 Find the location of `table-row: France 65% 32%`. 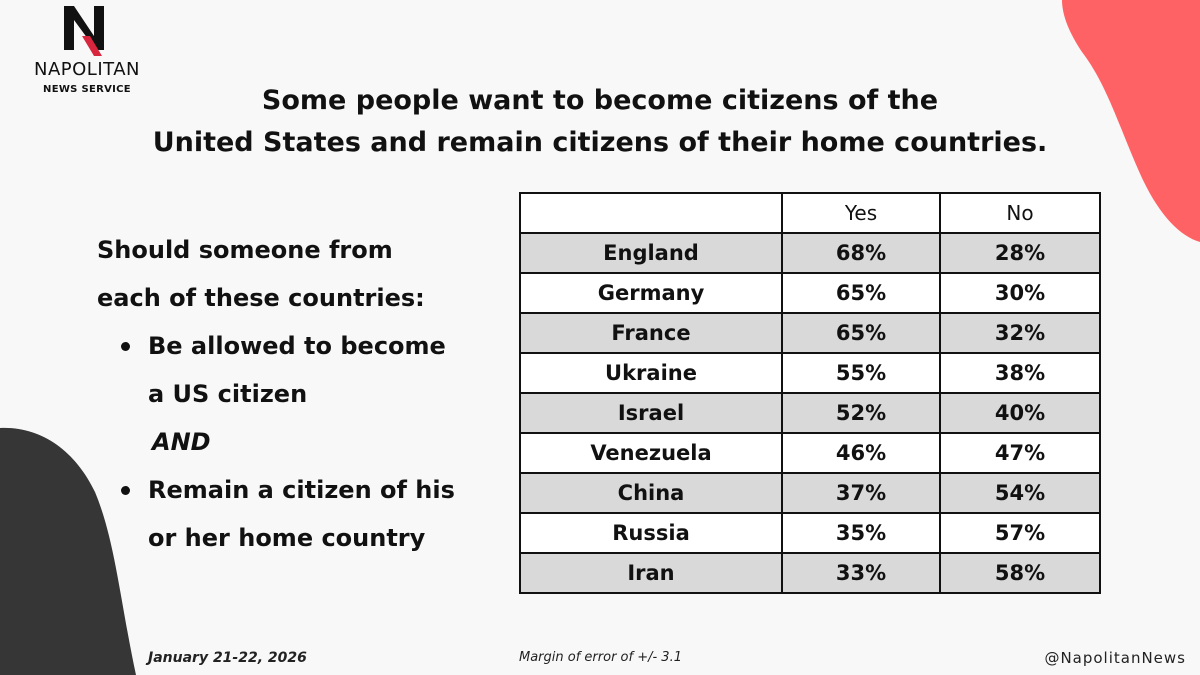

table-row: France 65% 32% is located at coordinates (810, 333).